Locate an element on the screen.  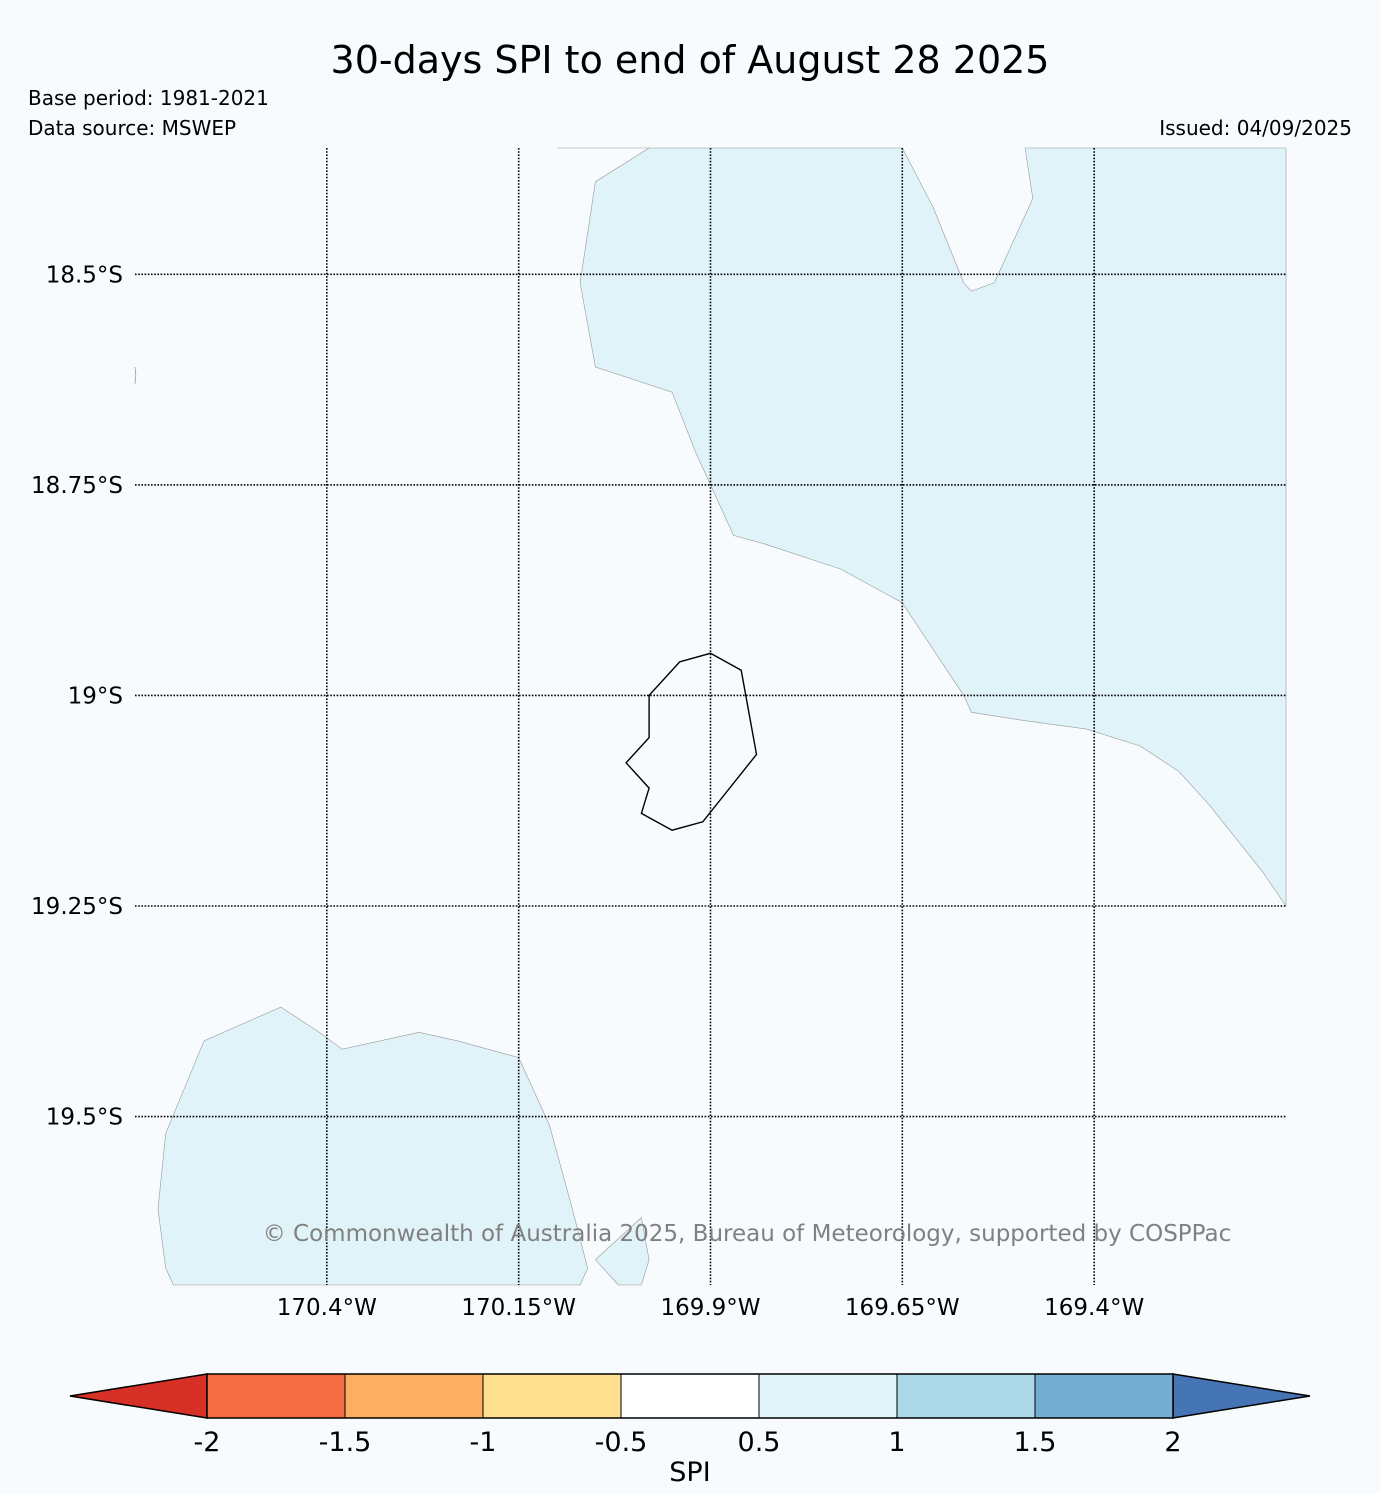
longitude-labels: 170.4°W 170.15°W 169.9°W 169.65°W 169.4°W is located at coordinates (710, 1308).